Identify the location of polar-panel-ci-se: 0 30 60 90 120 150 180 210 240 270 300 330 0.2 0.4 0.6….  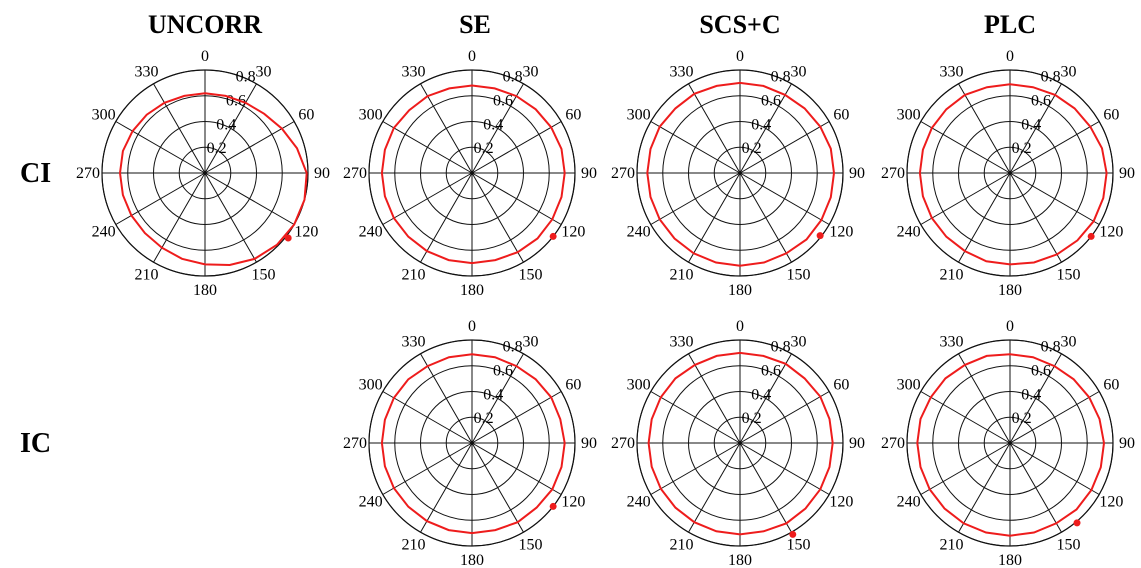
(470, 173).